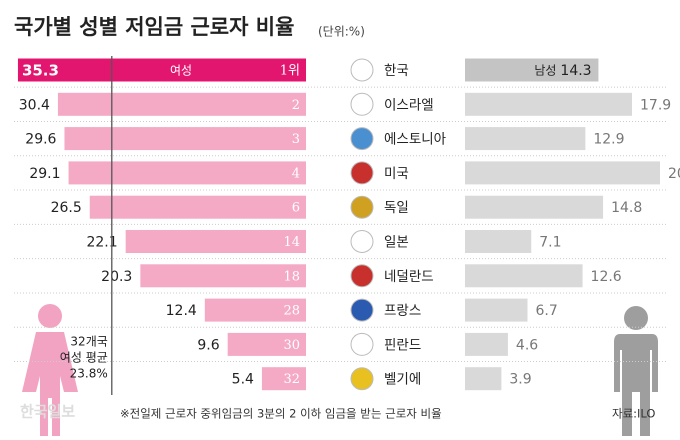  Describe the element at coordinates (40, 71) in the screenshot. I see `female-value-label: 35.3` at that location.